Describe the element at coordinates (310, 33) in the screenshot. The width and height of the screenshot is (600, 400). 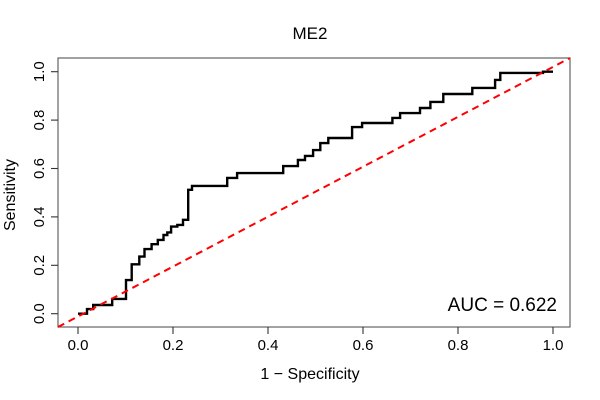
I see `chart-title: ME2` at that location.